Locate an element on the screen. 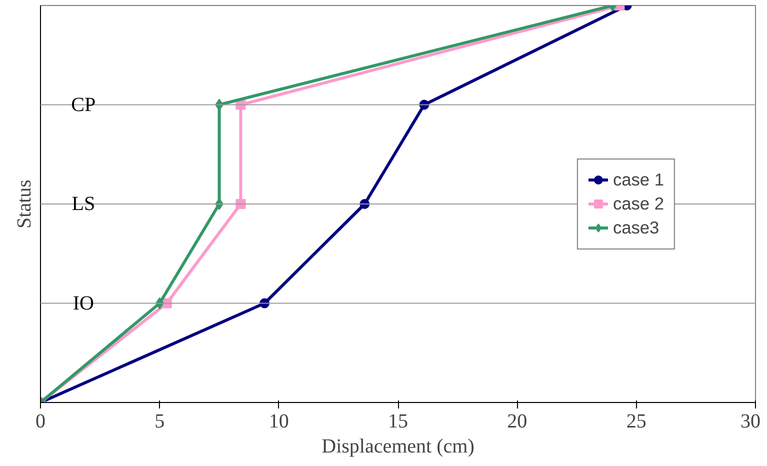  x-tick-label: 30 is located at coordinates (750, 421).